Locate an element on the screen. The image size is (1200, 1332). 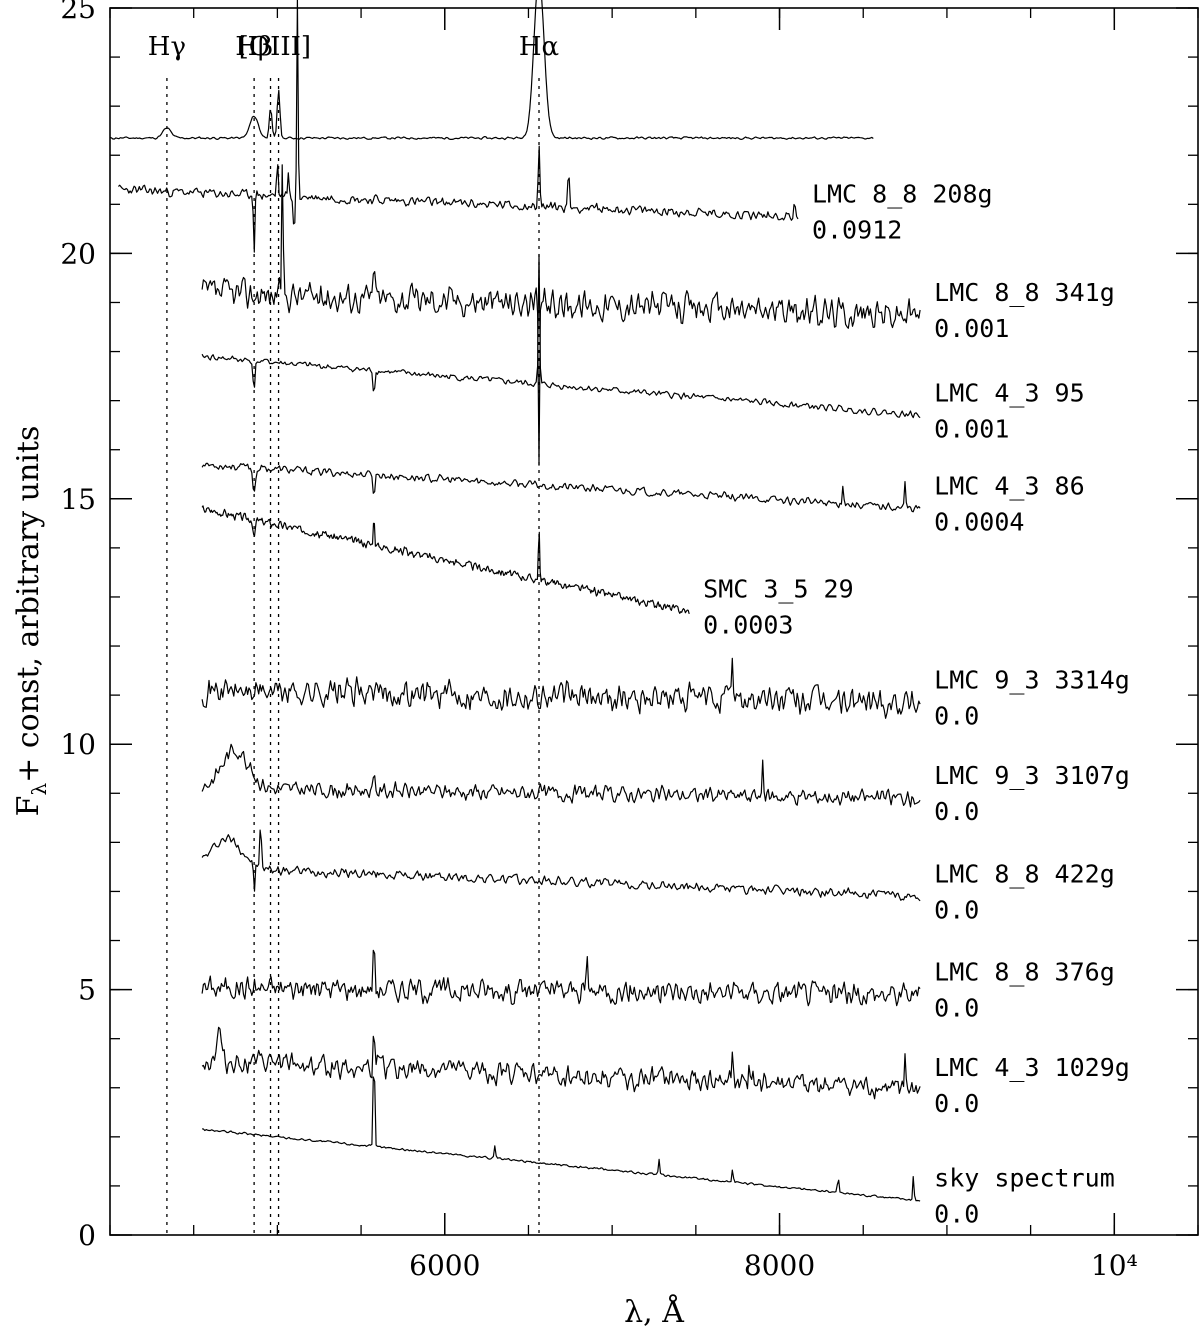
y-tick-label: 25 is located at coordinates (78, 12).